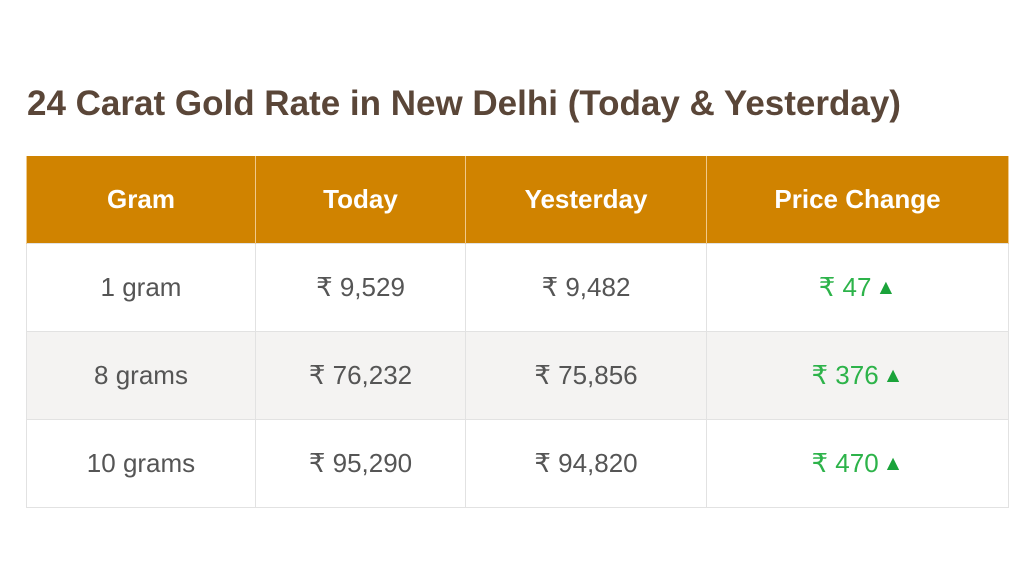 This screenshot has height=576, width=1024. Describe the element at coordinates (845, 287) in the screenshot. I see `change-value: ₹ 47` at that location.